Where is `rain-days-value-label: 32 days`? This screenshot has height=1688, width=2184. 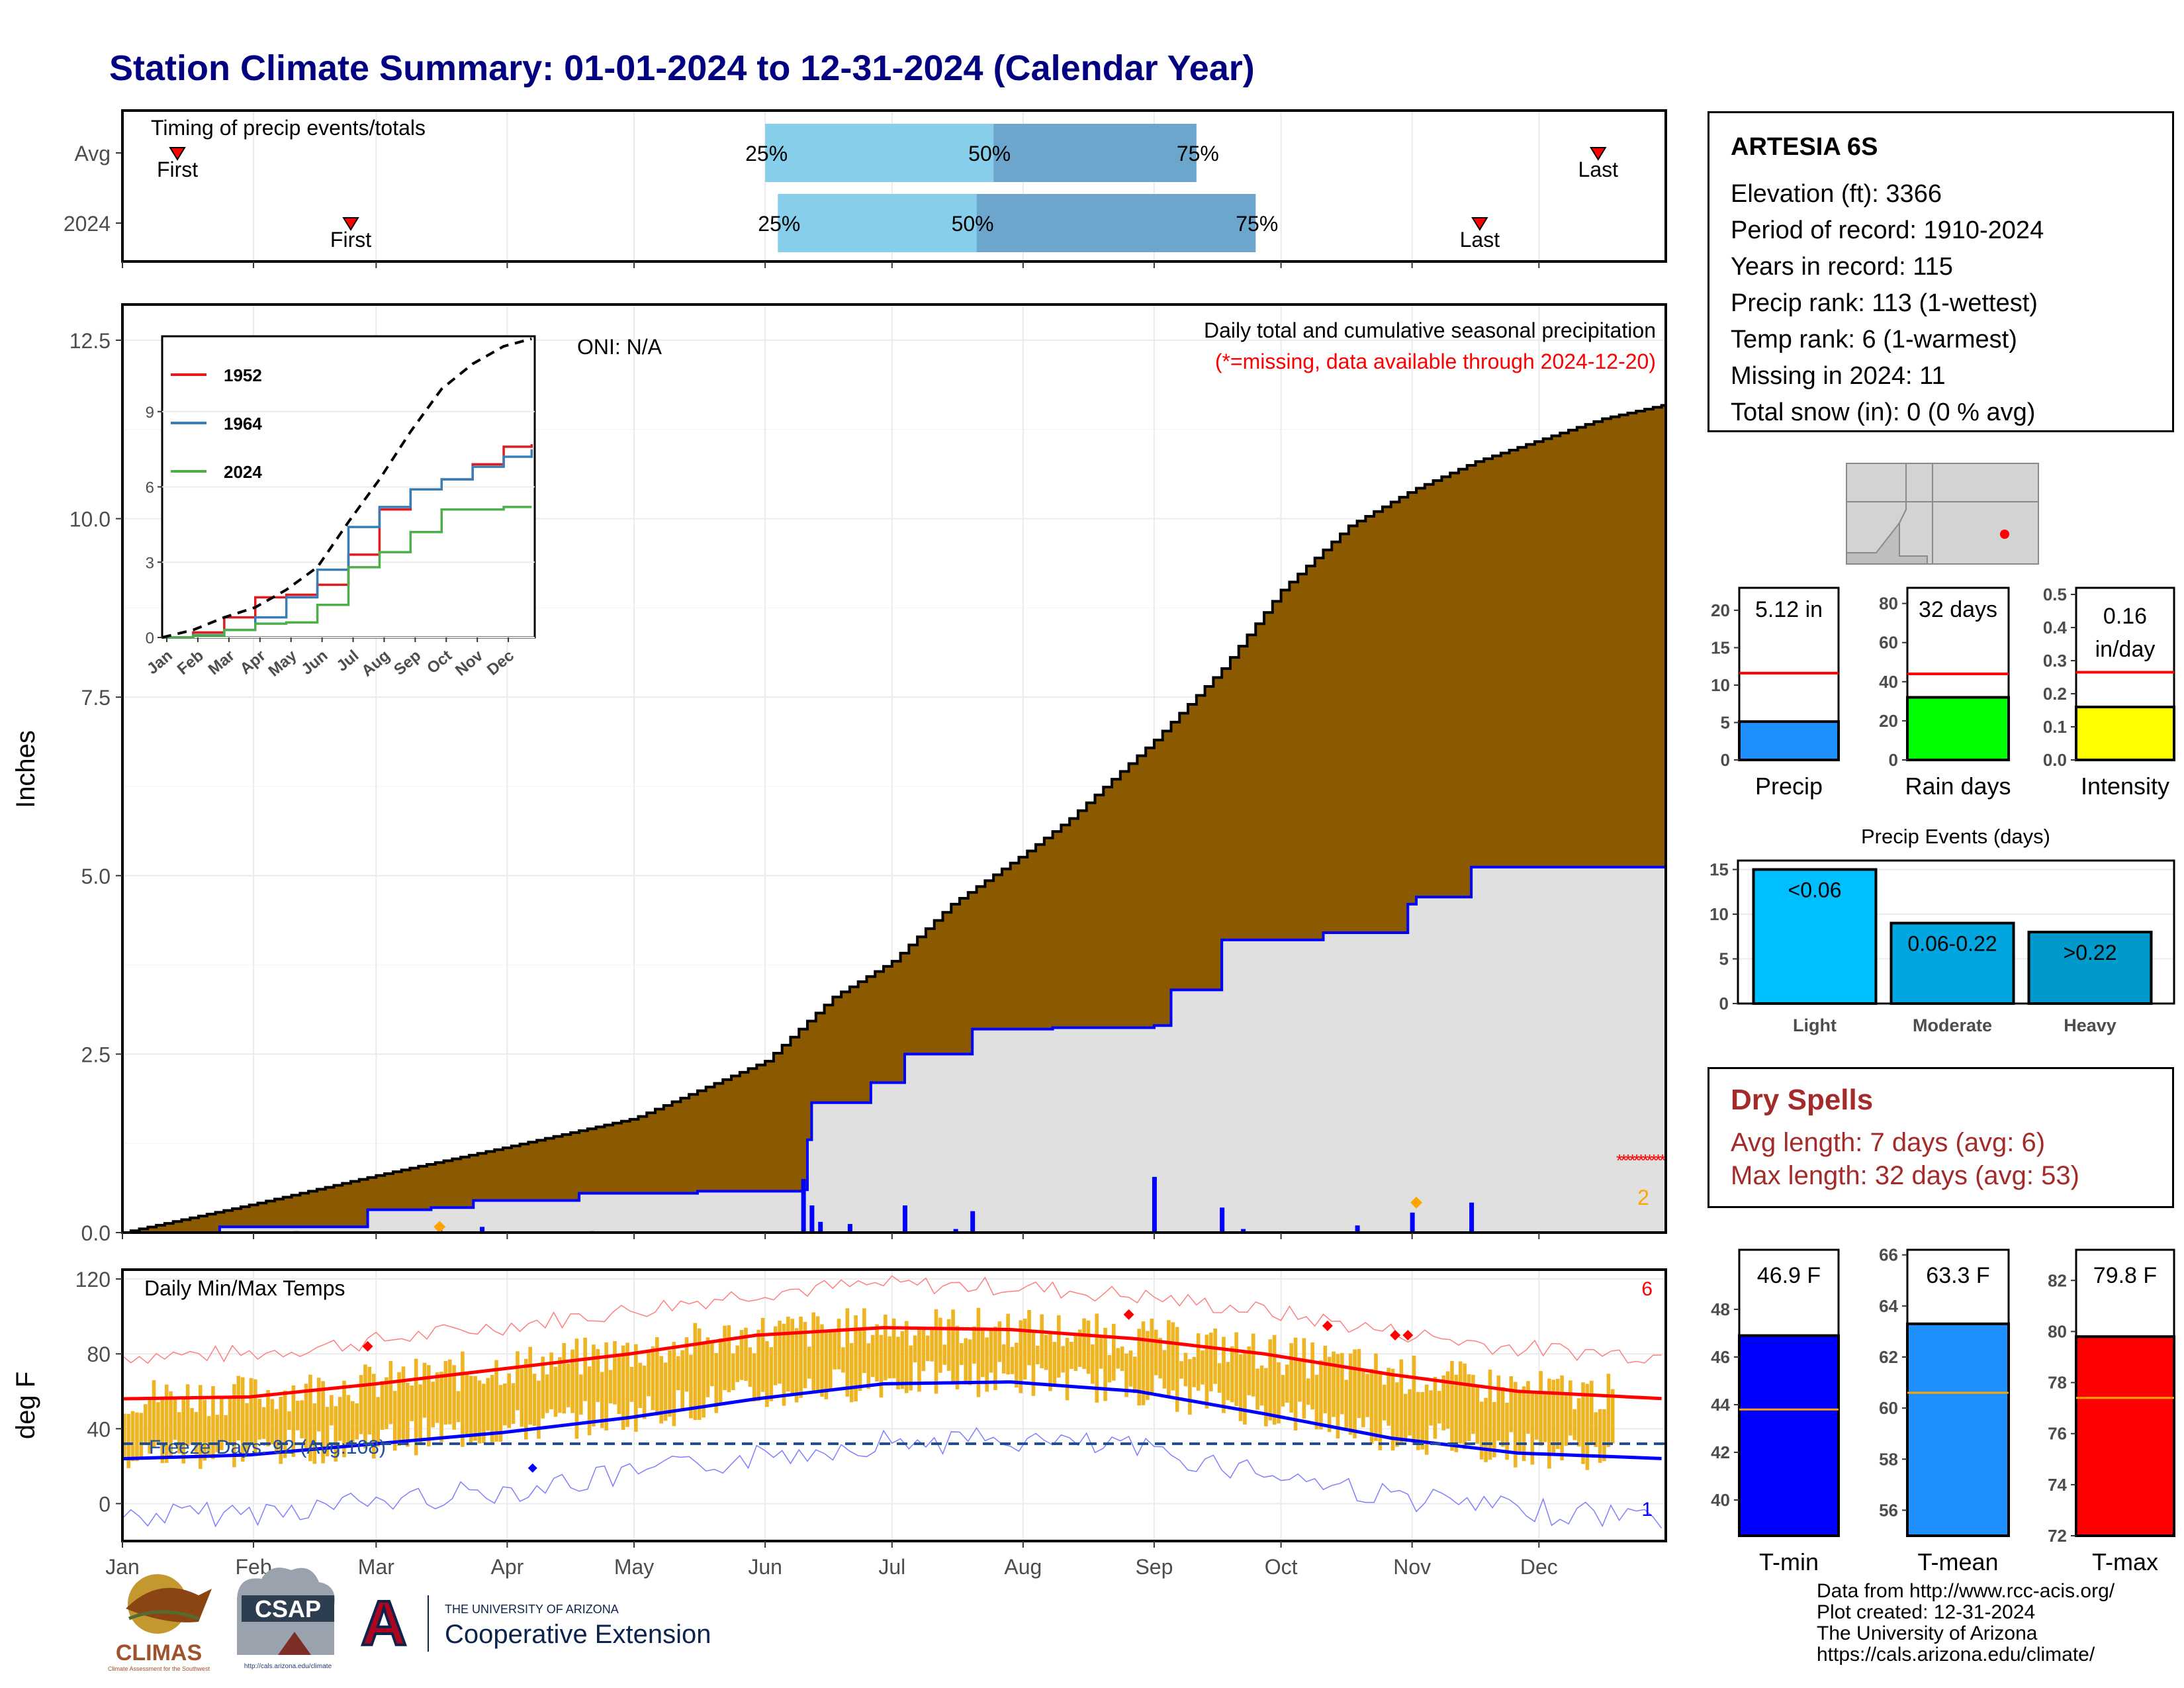 rain-days-value-label: 32 days is located at coordinates (1958, 609).